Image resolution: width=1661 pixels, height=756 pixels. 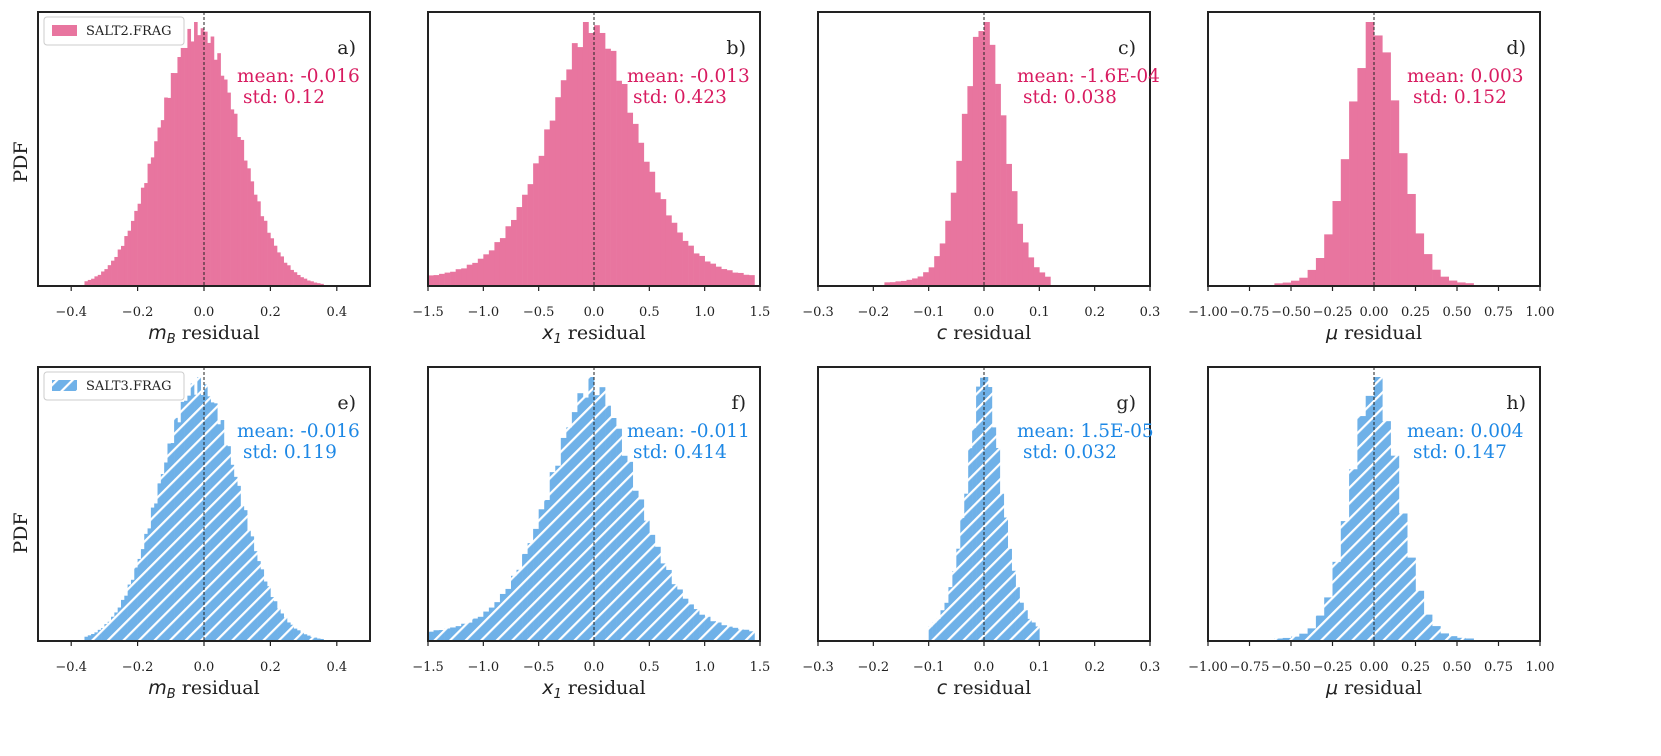 What do you see at coordinates (284, 97) in the screenshot?
I see `std-annotation: std: 0.12` at bounding box center [284, 97].